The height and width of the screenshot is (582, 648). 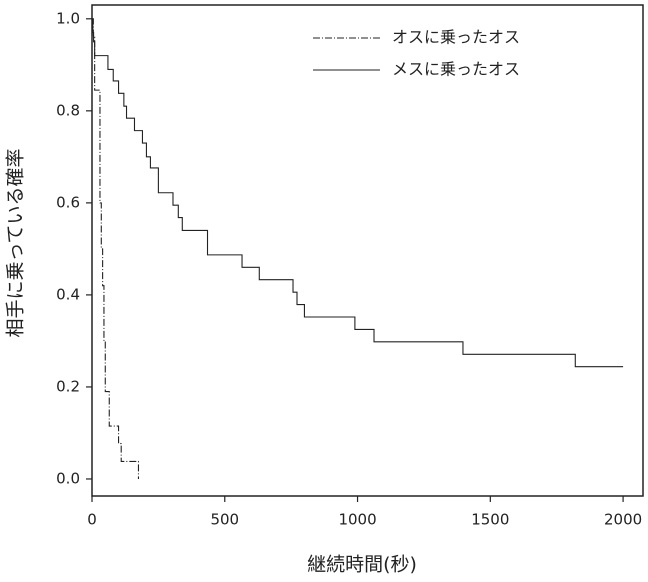 I want to click on y-tick-label: 0.8, so click(x=68, y=110).